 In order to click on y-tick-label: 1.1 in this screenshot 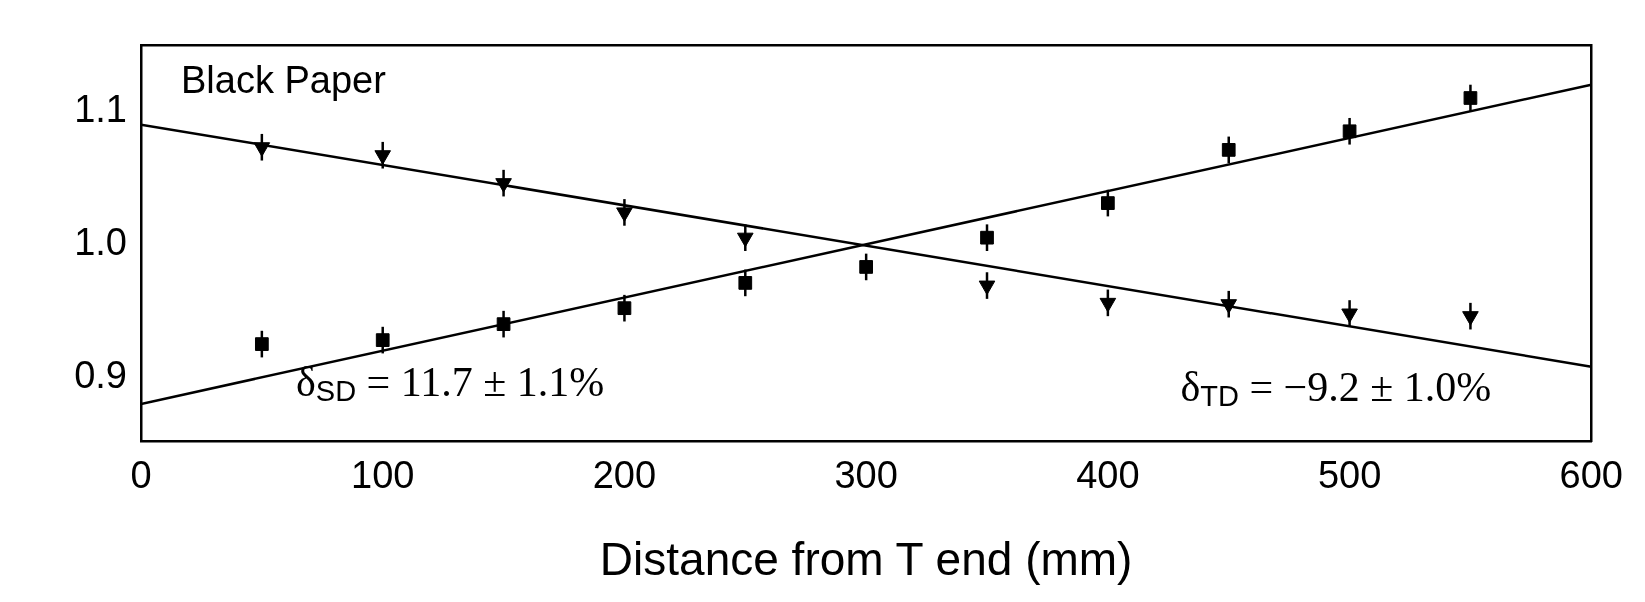, I will do `click(100, 108)`.